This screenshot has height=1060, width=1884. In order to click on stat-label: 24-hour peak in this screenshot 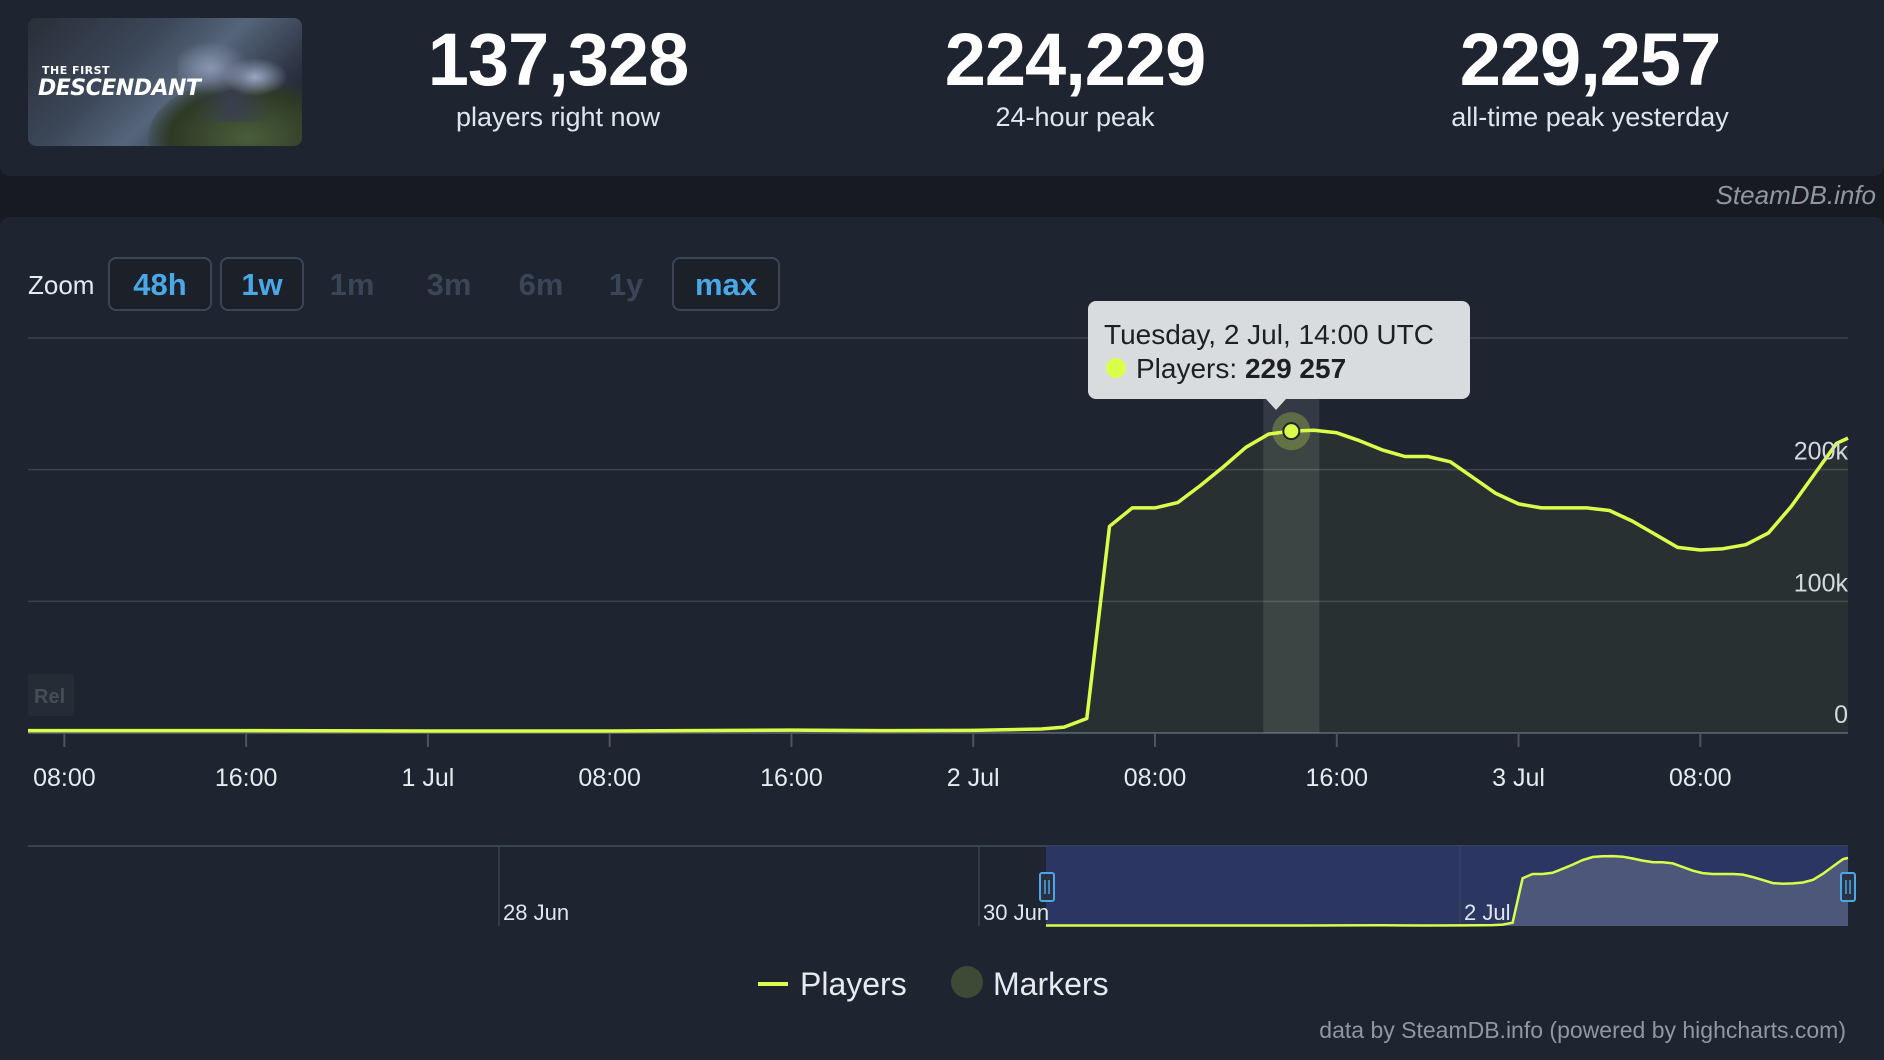, I will do `click(1075, 117)`.